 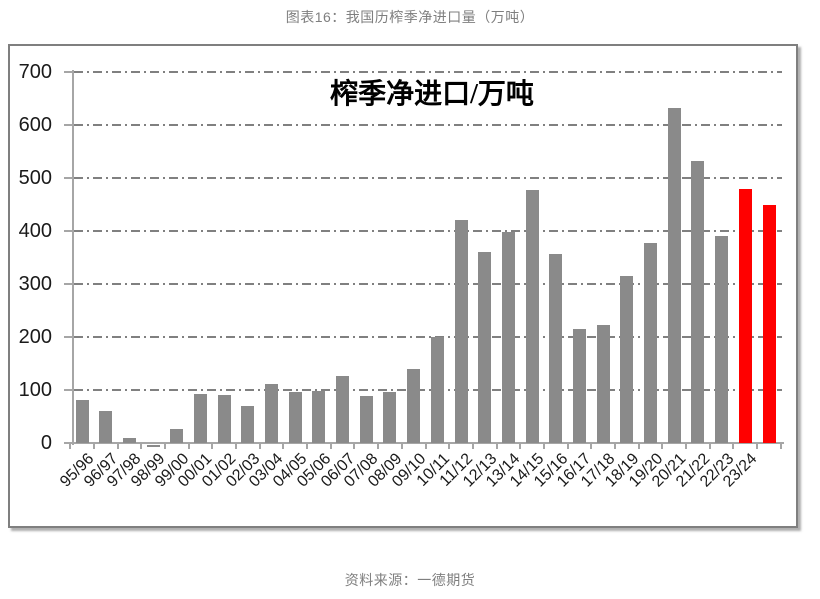 I want to click on y-axis-label: 300, so click(x=35, y=284).